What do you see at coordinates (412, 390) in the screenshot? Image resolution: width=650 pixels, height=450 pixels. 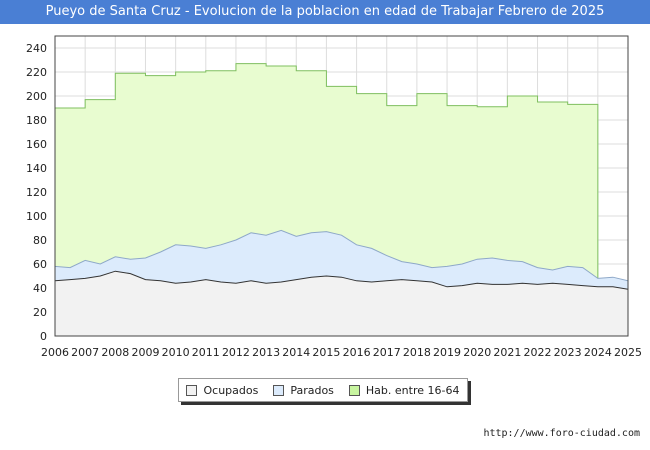 I see `legend-label-hab: Hab. entre 16-64` at bounding box center [412, 390].